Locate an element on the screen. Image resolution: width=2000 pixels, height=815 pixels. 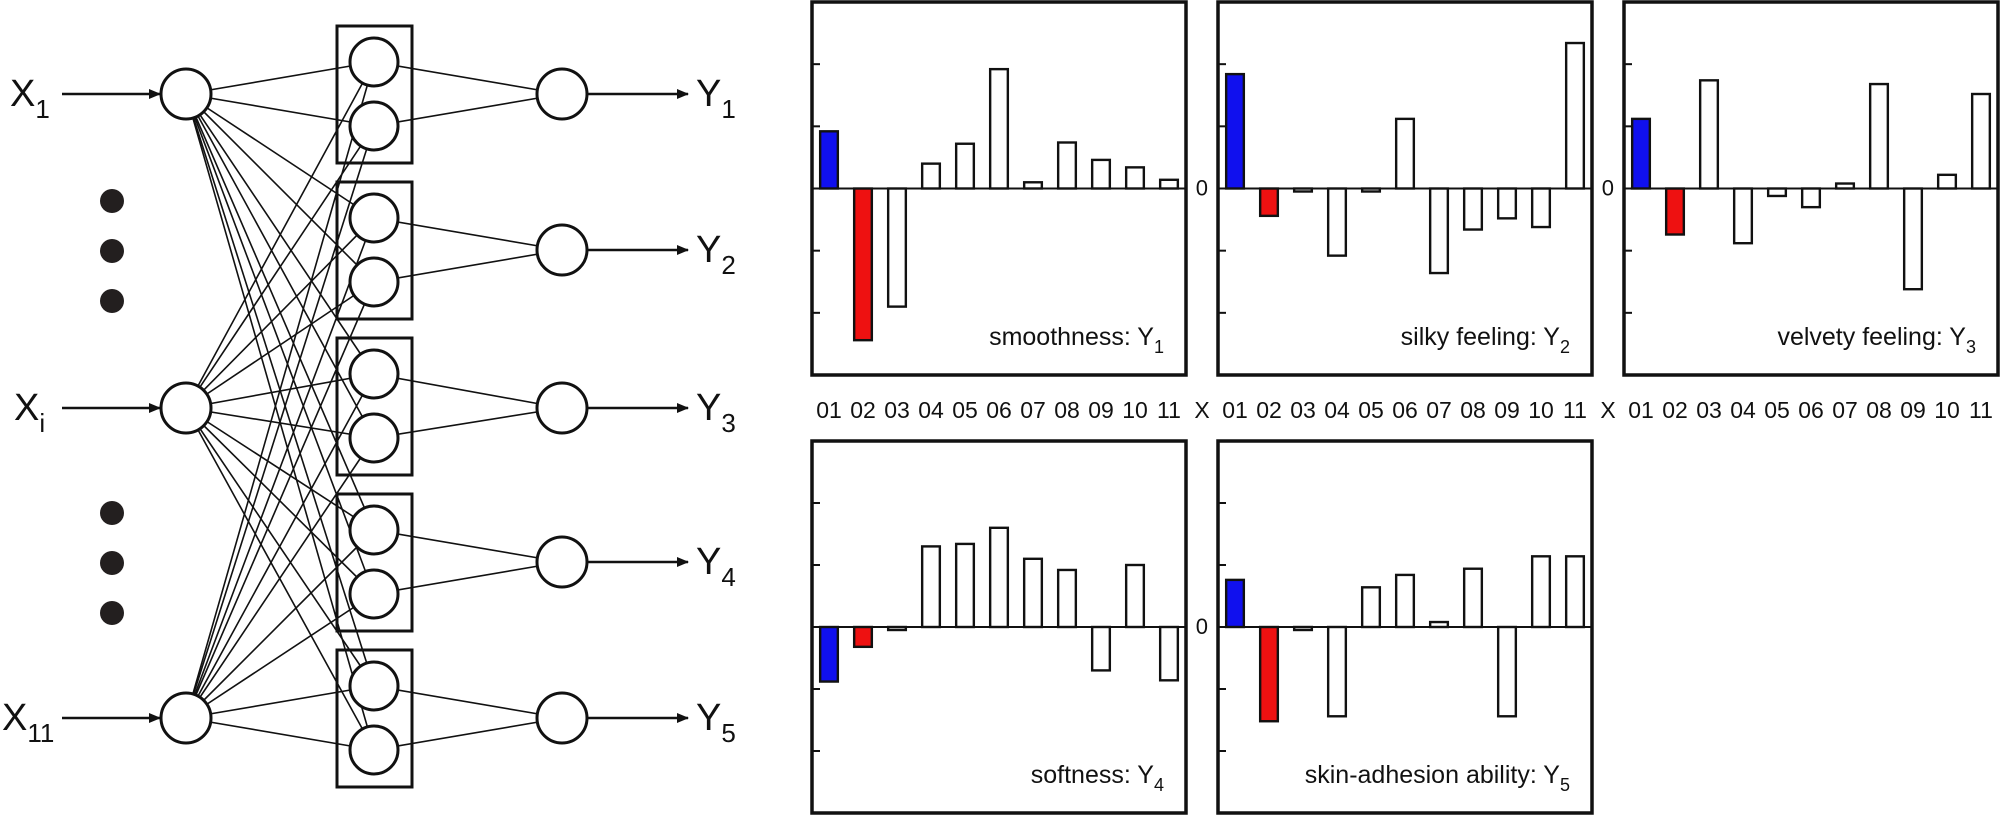
category-label-05: 05 is located at coordinates (1777, 410).